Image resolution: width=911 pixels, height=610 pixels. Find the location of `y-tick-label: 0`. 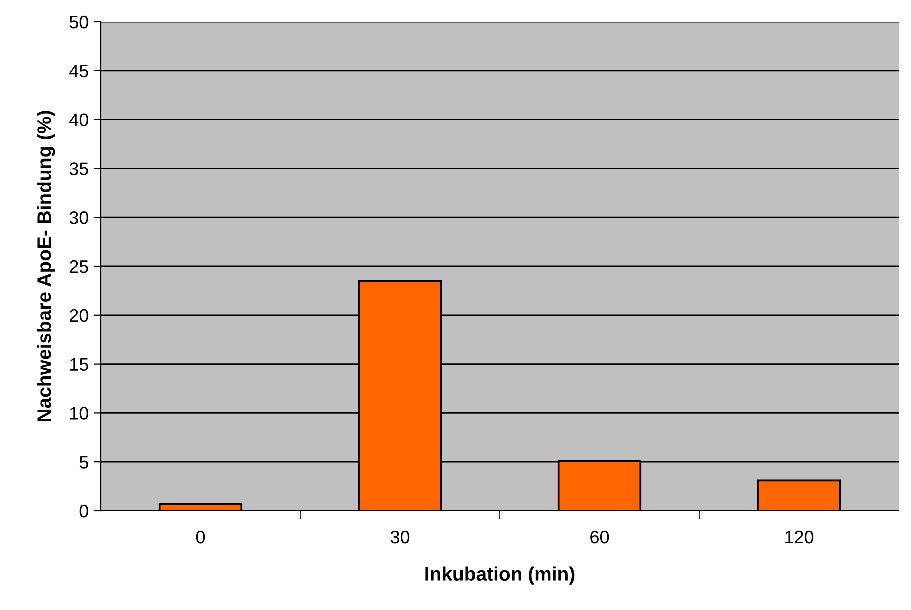

y-tick-label: 0 is located at coordinates (84, 511).